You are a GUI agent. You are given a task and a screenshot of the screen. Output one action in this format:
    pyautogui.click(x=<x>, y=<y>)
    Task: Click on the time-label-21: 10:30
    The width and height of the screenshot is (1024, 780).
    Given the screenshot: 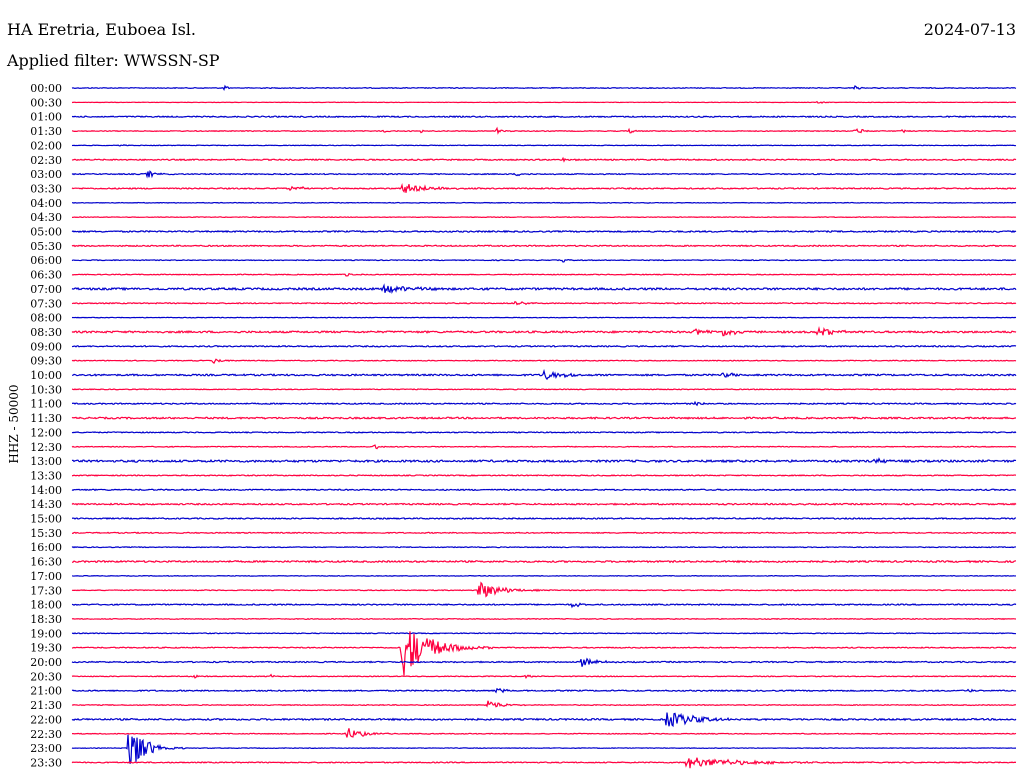 What is the action you would take?
    pyautogui.click(x=46, y=389)
    